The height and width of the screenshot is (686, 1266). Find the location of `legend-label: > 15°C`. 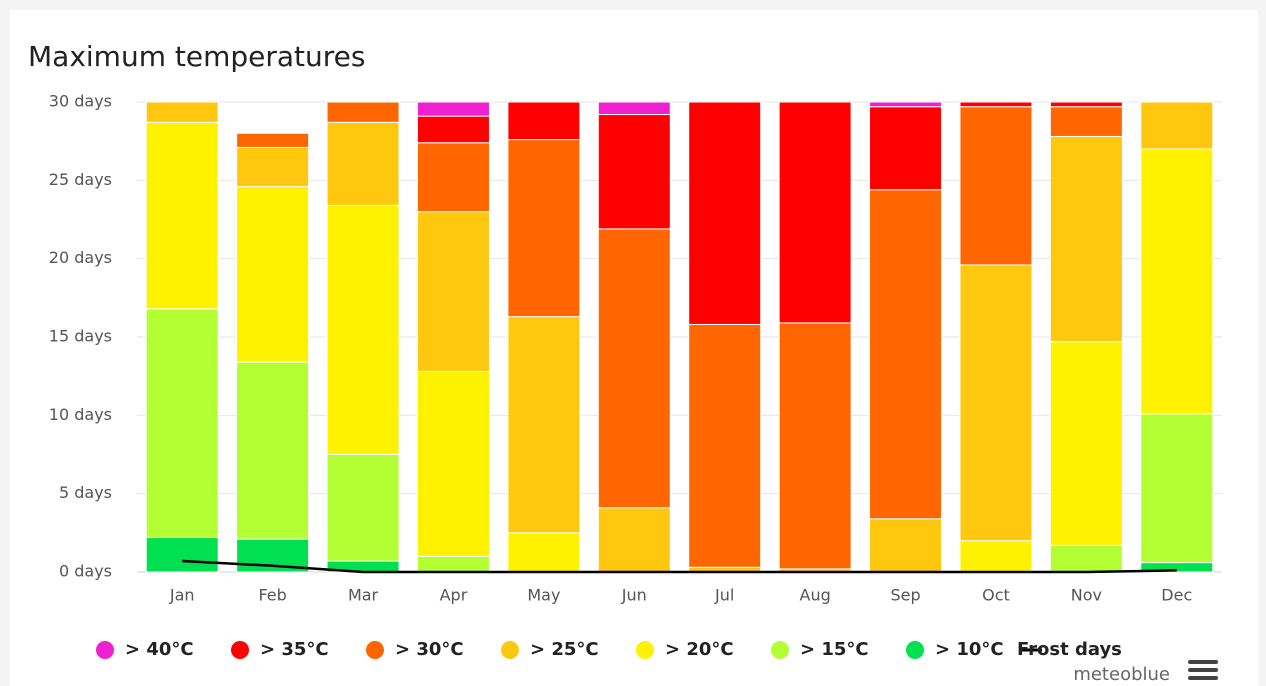

legend-label: > 15°C is located at coordinates (834, 649).